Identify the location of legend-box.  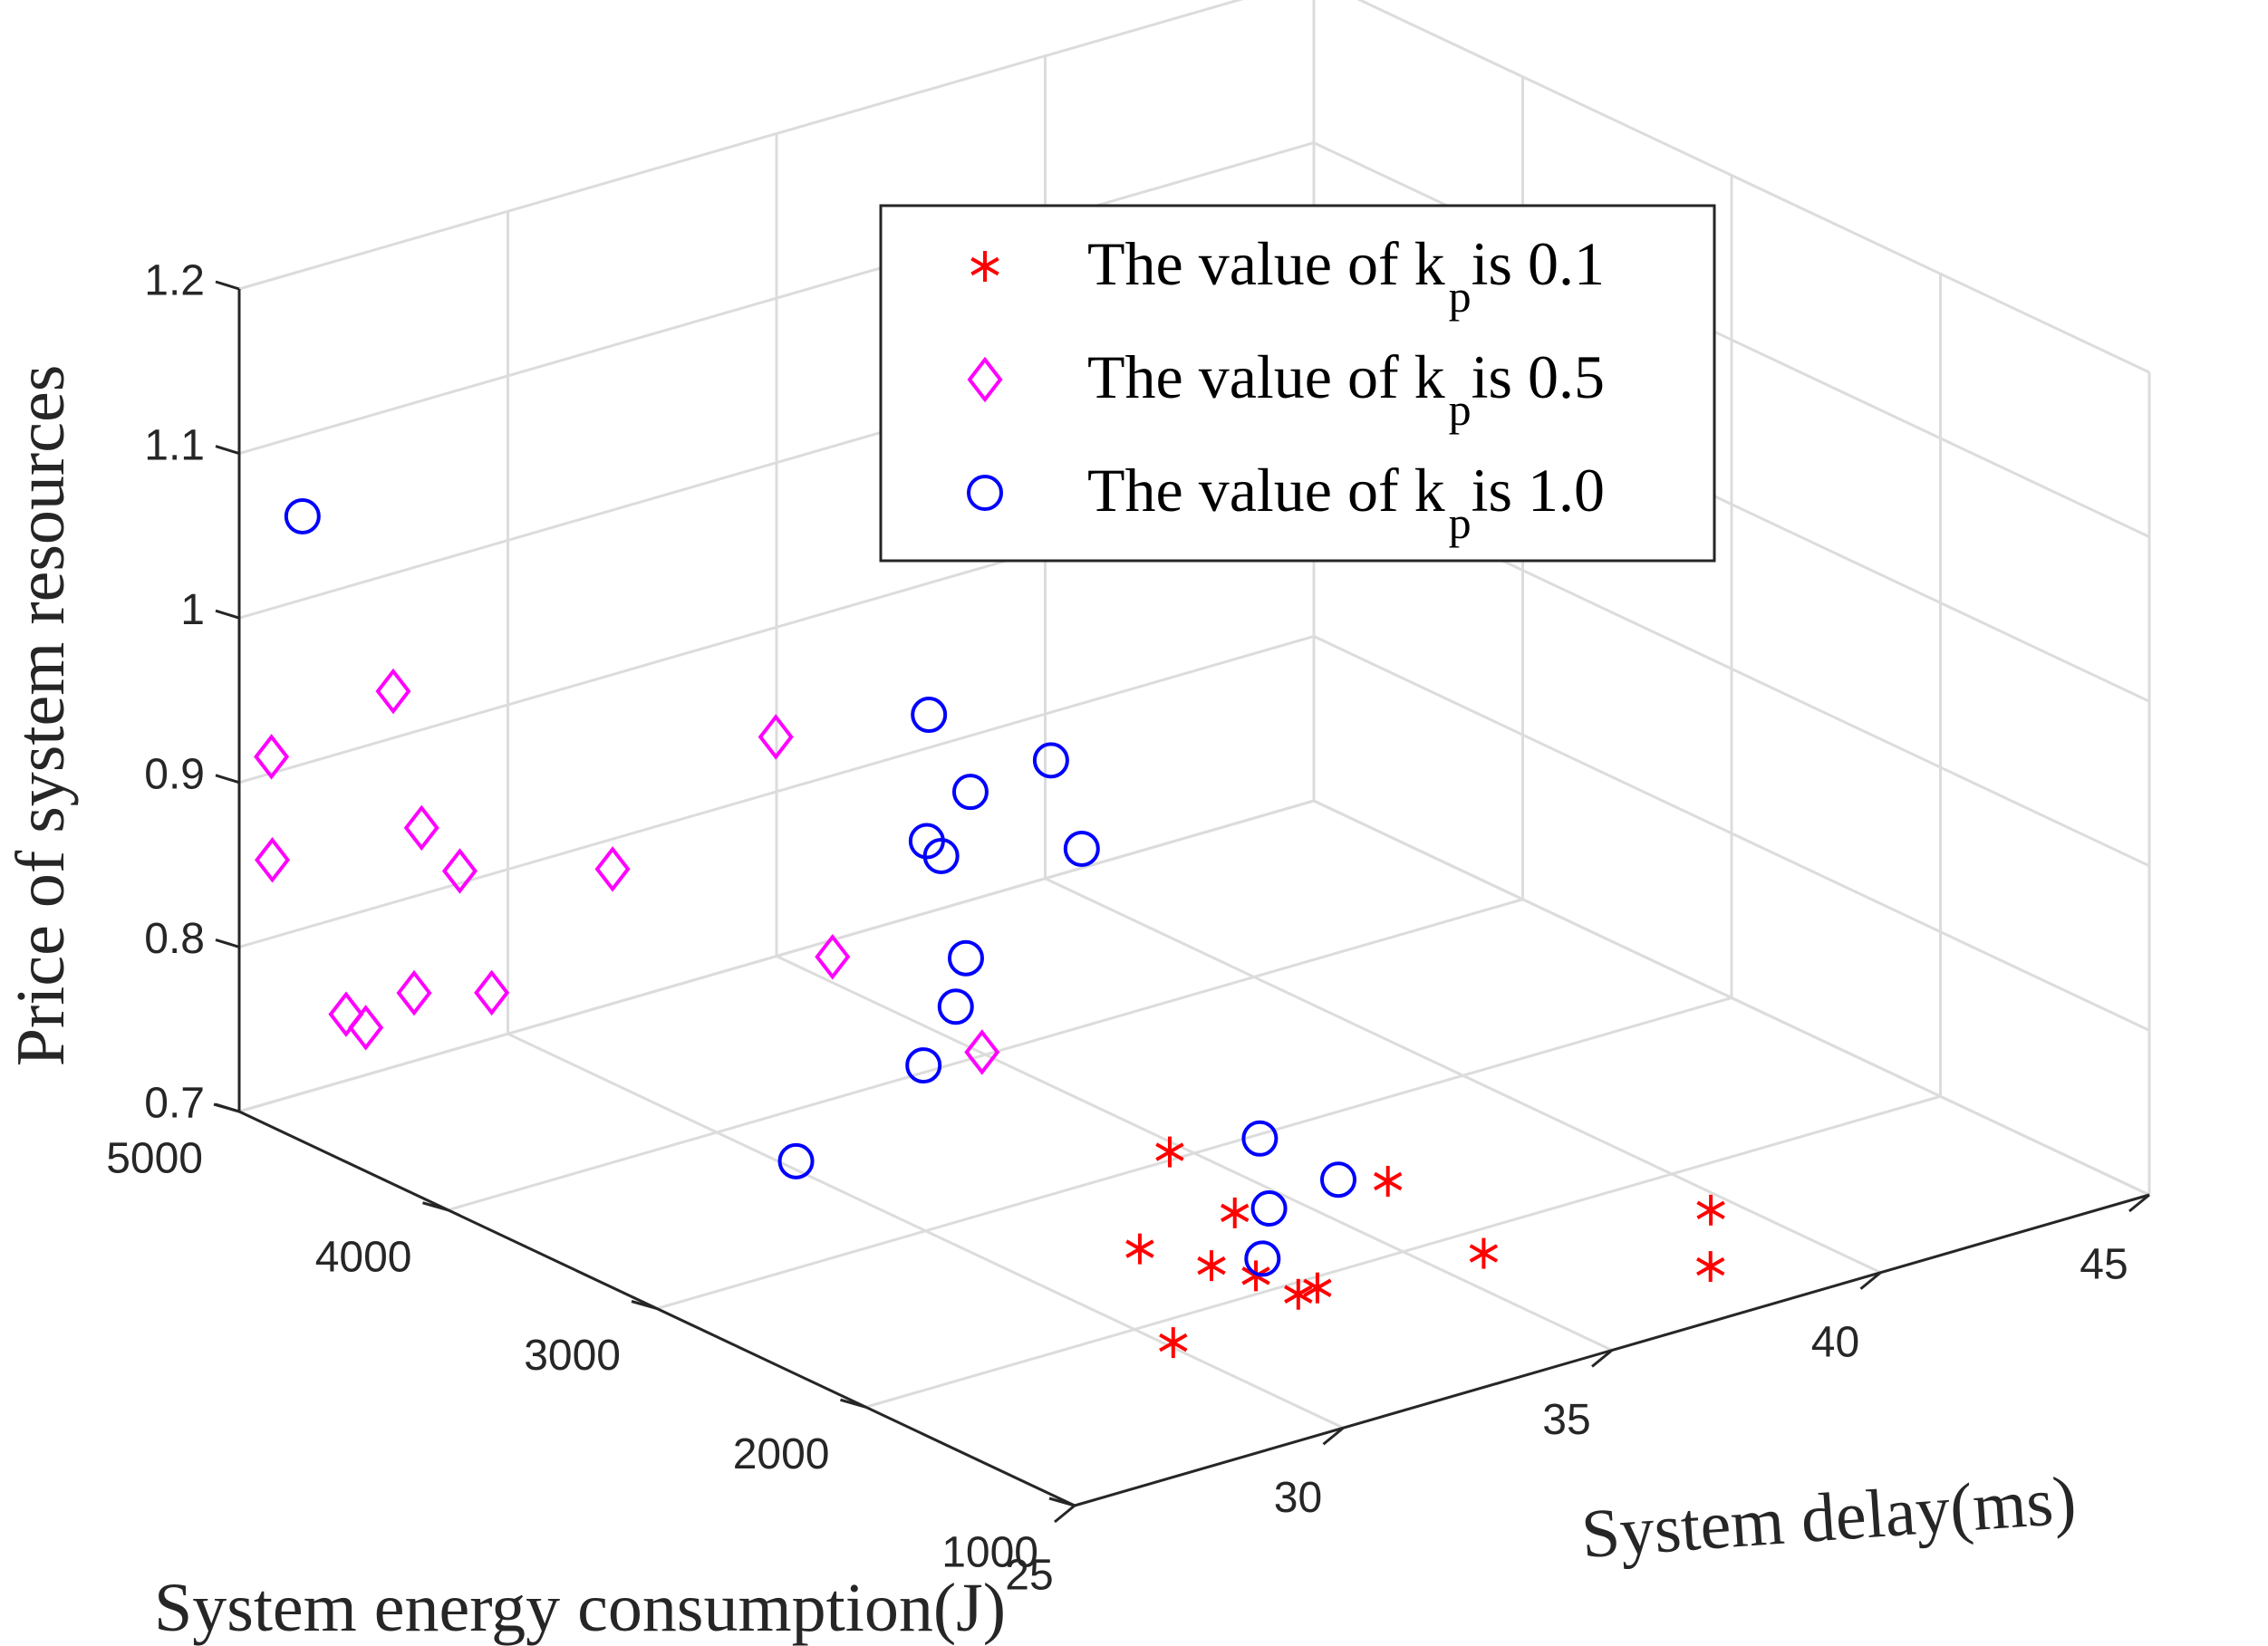
(1297, 383).